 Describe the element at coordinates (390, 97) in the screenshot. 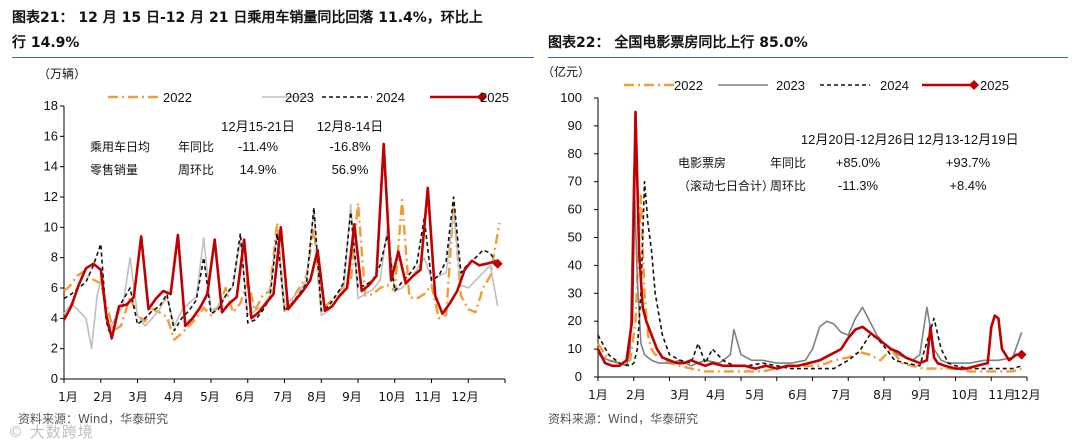

I see `left-legend-label-2024: 2024` at that location.